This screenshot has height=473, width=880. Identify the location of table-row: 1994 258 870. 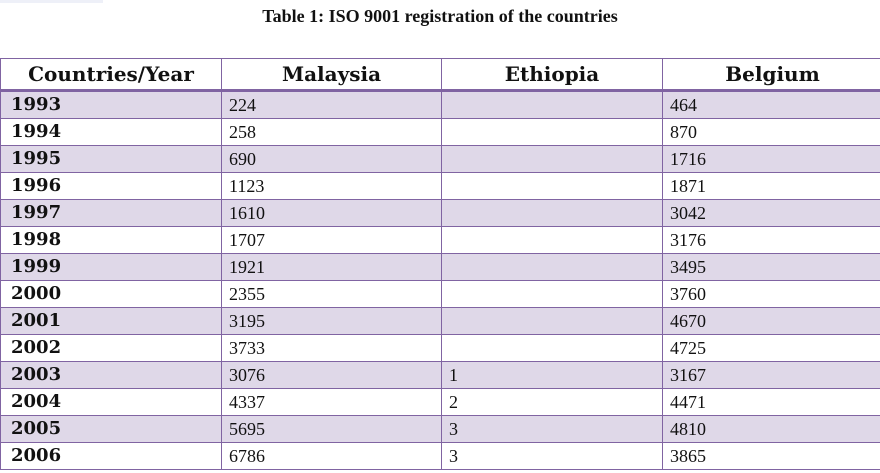
(440, 132).